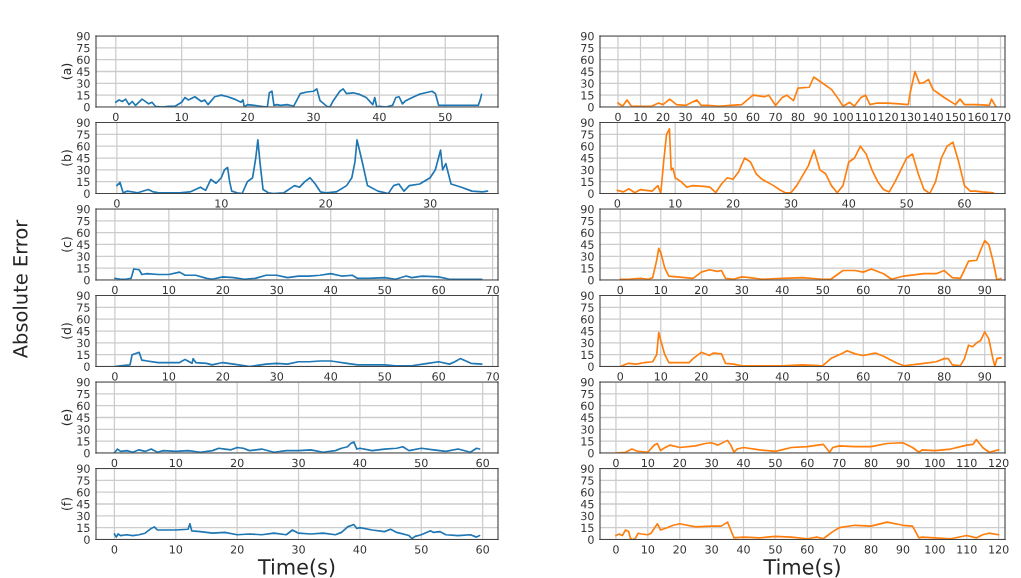  Describe the element at coordinates (67, 71) in the screenshot. I see `y-axis-title: (a)` at that location.